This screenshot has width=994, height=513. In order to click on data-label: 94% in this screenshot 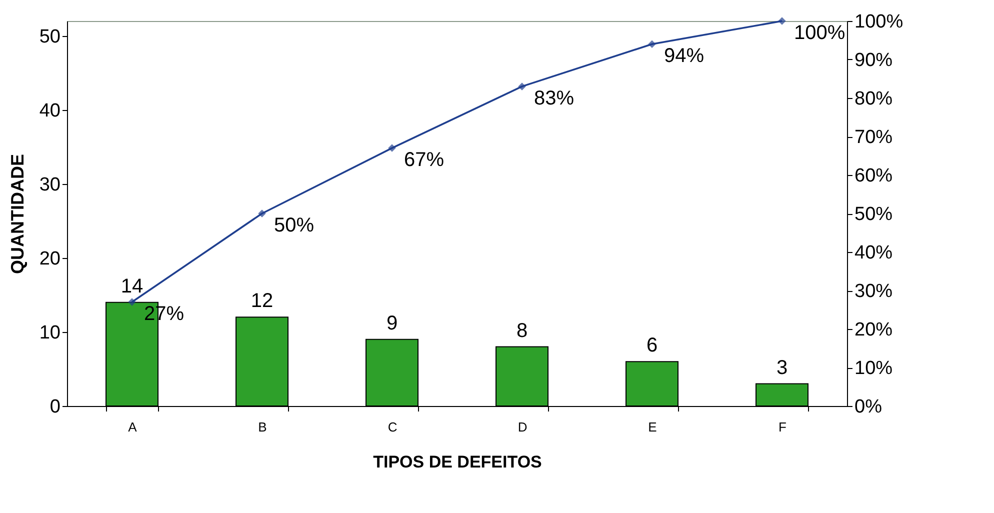, I will do `click(684, 56)`.